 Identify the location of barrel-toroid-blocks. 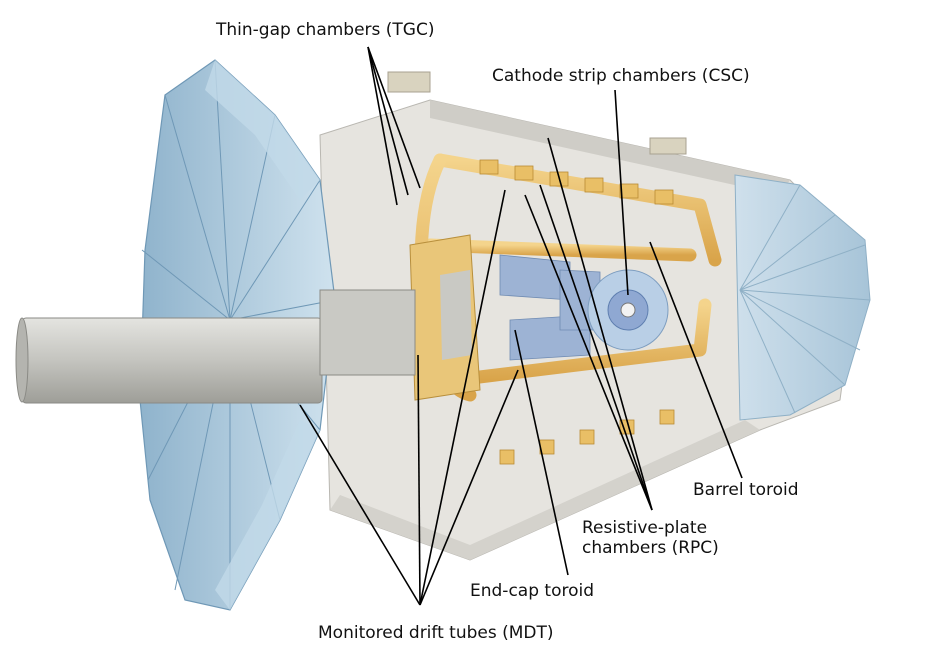
(577, 312).